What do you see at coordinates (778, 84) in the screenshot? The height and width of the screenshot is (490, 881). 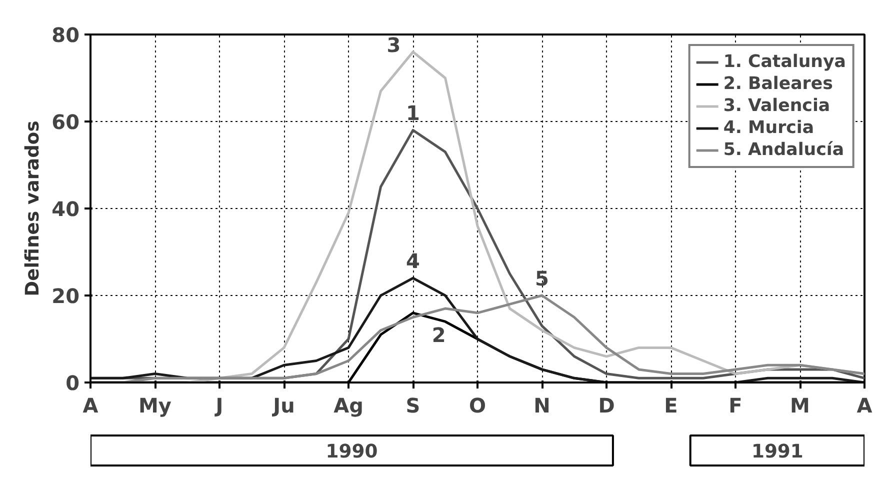 I see `legend-label: 2. Baleares` at bounding box center [778, 84].